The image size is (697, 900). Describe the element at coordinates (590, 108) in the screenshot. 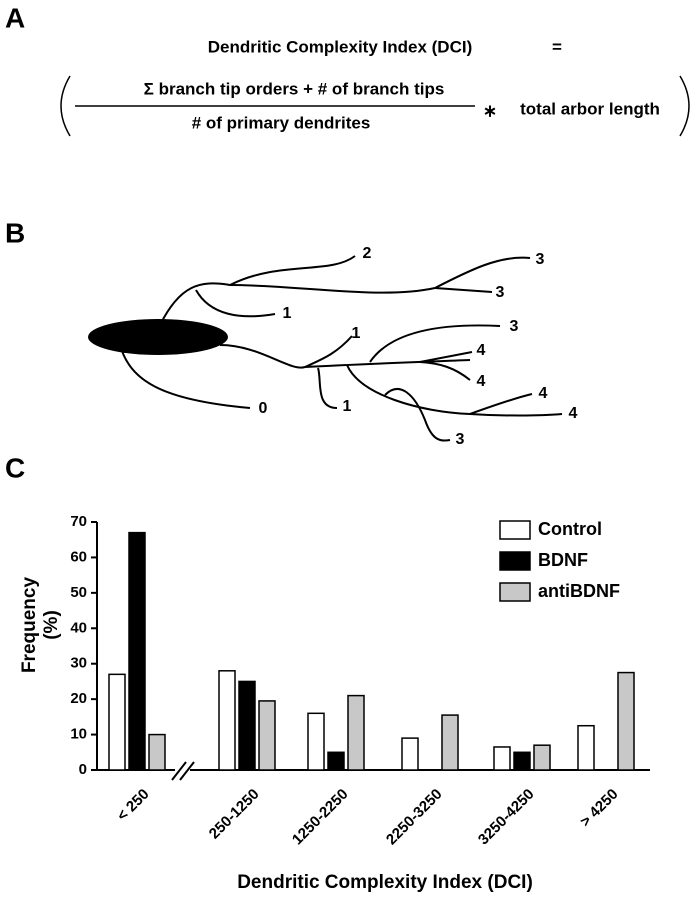

I see `formula-factor: total arbor length` at that location.